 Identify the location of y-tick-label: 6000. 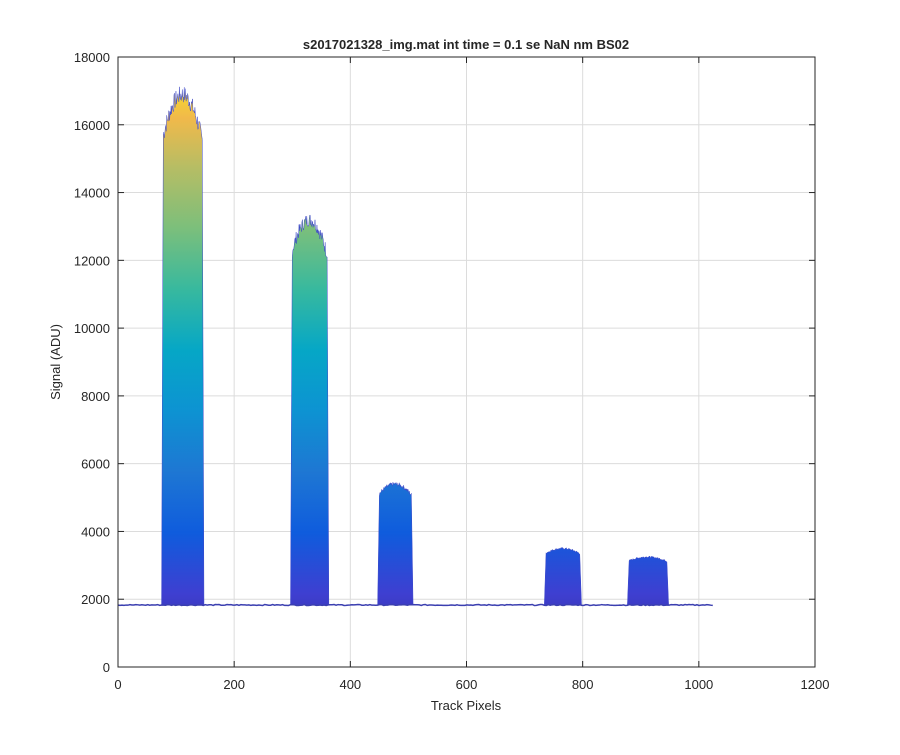
(95, 464).